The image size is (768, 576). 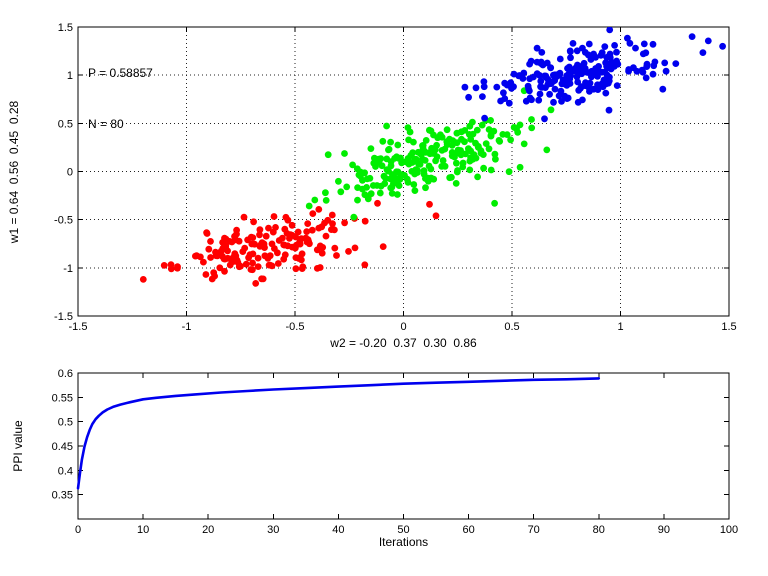 I want to click on svg-text: 20, so click(x=208, y=530).